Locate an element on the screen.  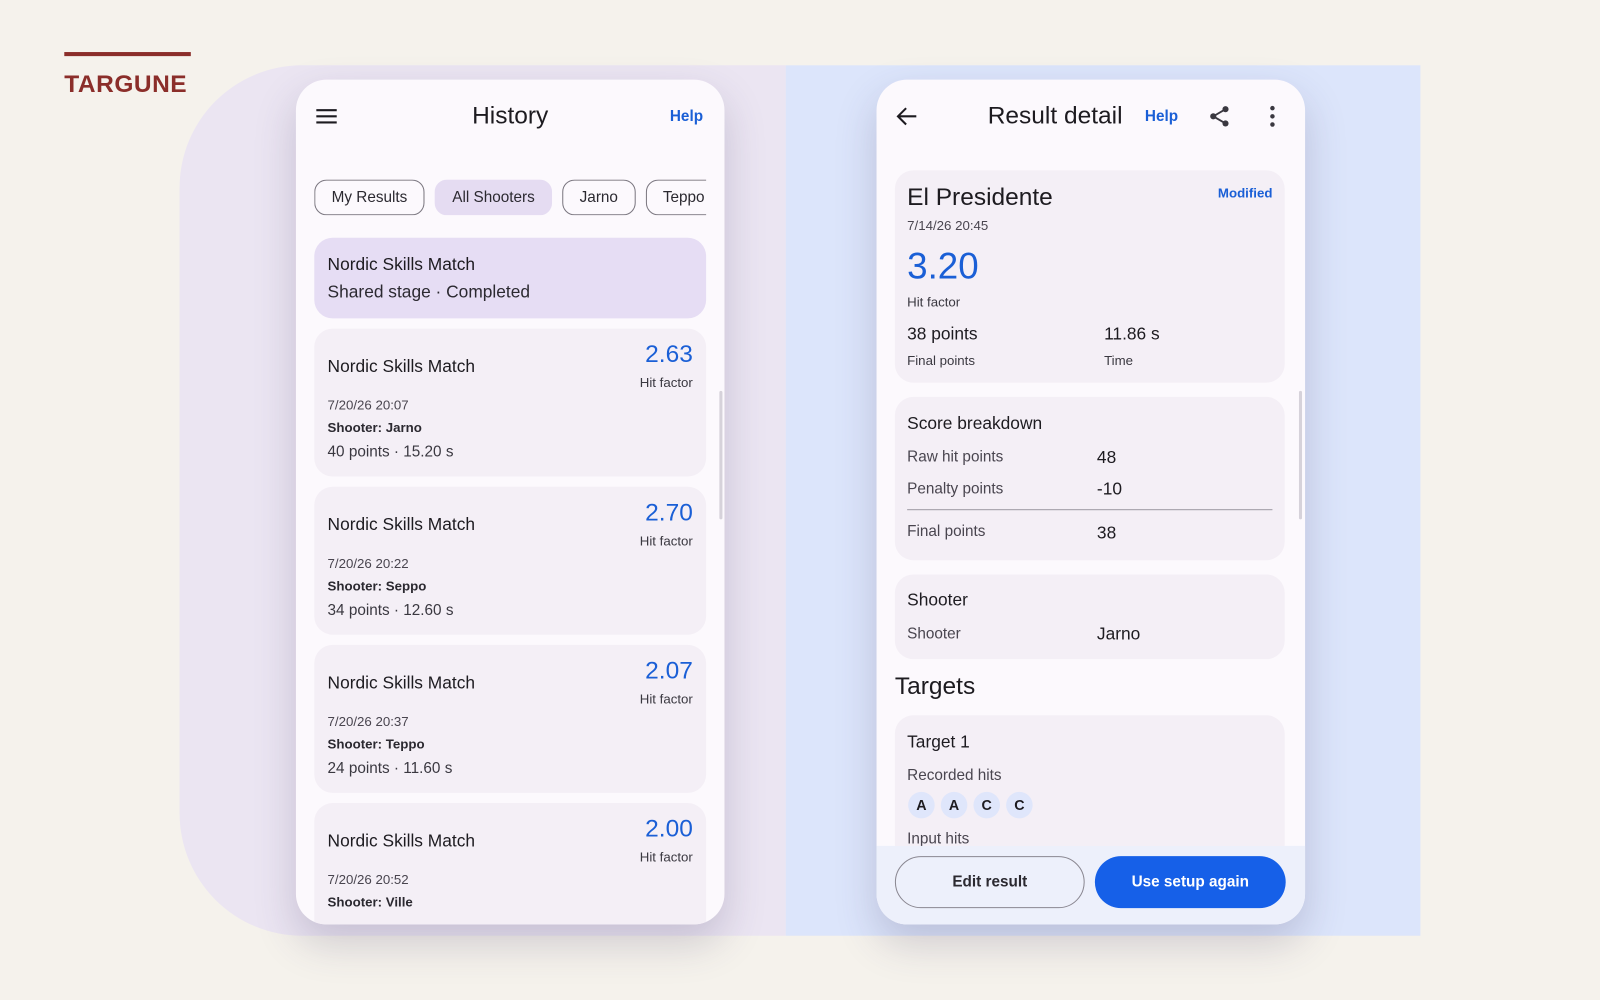
section-heading: Targets is located at coordinates (935, 686).